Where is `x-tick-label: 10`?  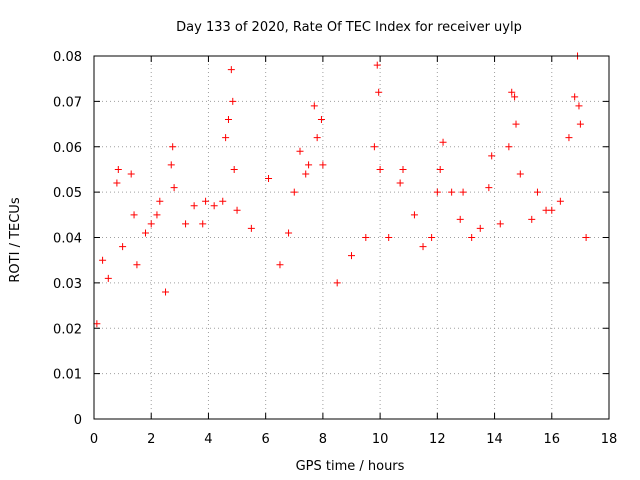 x-tick-label: 10 is located at coordinates (380, 439).